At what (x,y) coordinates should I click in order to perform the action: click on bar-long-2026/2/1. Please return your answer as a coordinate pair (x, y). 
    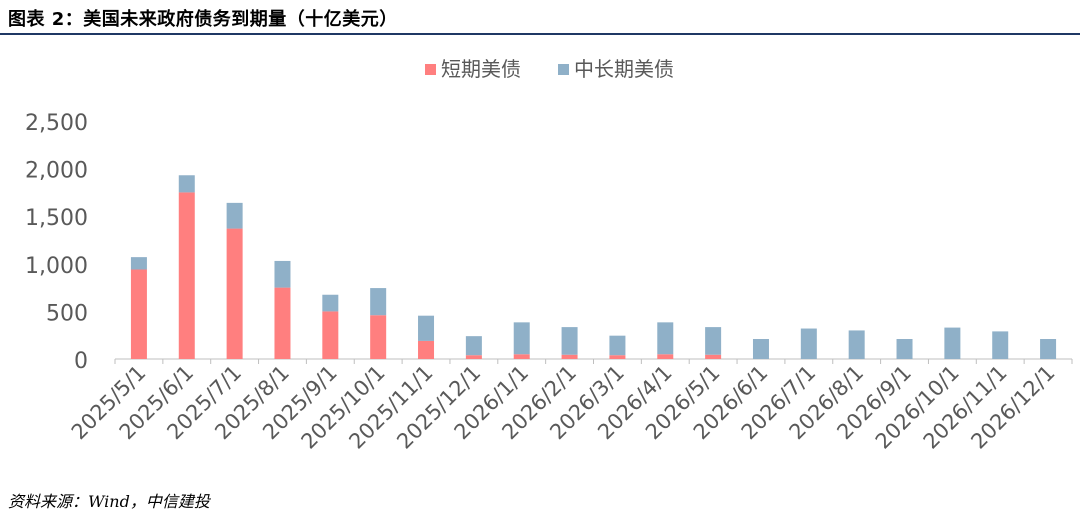
    Looking at the image, I should click on (569, 341).